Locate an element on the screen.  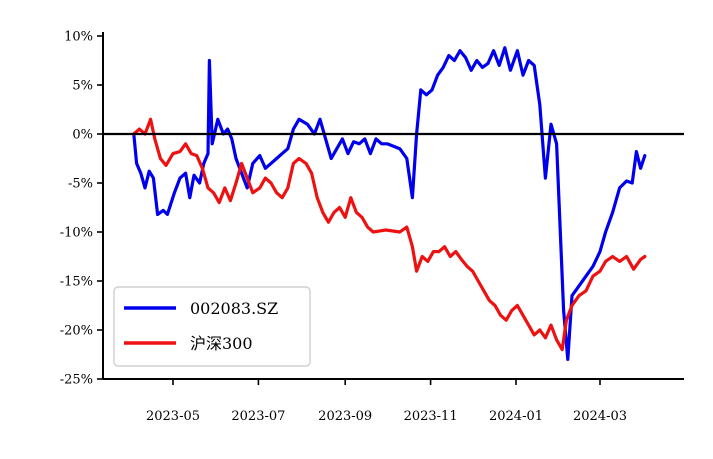
legend-label: 002083.SZ is located at coordinates (234, 308).